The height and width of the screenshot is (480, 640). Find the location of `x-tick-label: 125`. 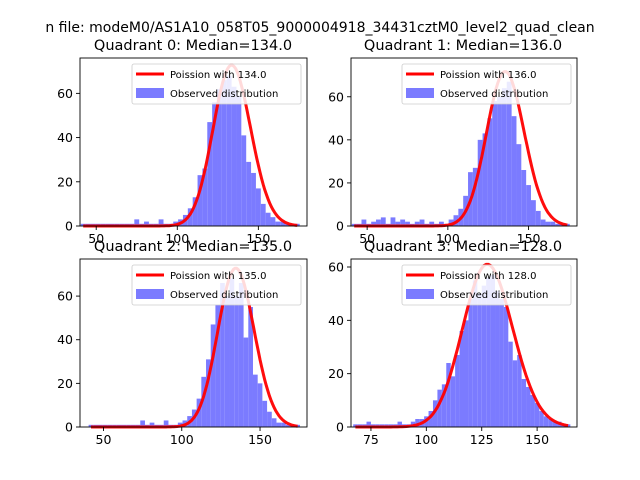

x-tick-label: 125 is located at coordinates (482, 439).